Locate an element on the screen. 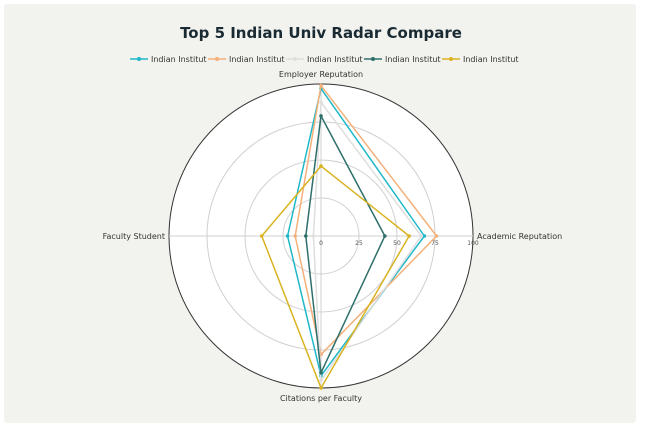  radial-tick-label: 75 is located at coordinates (435, 243).